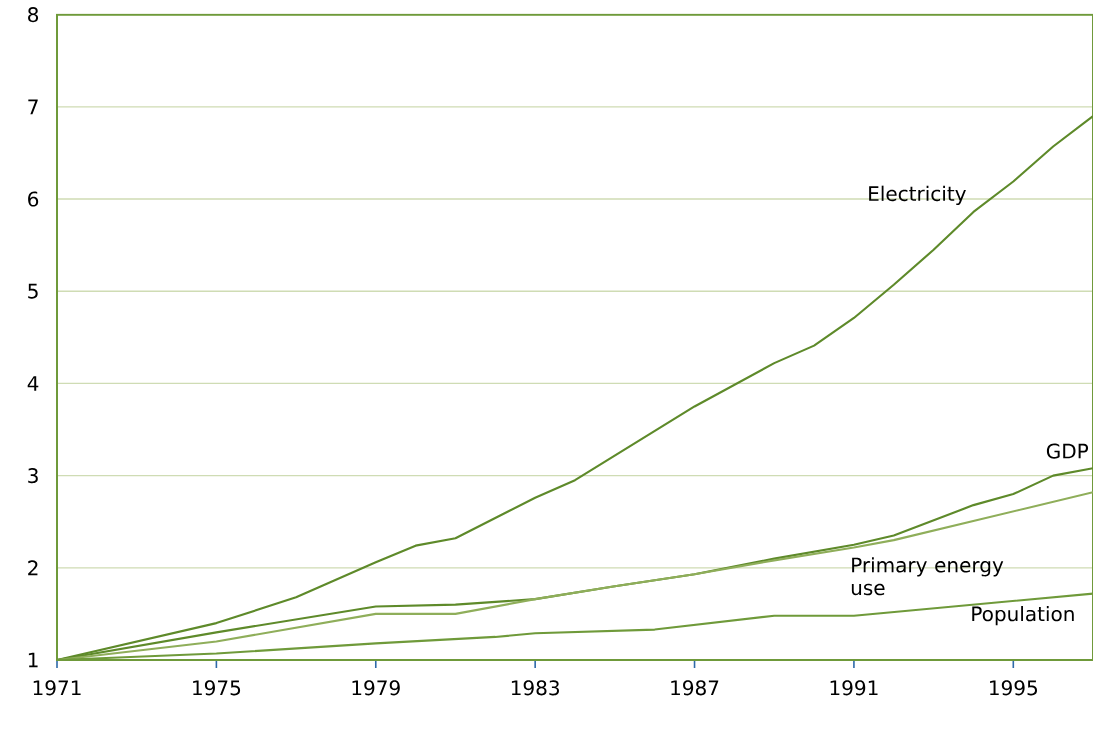  Describe the element at coordinates (917, 195) in the screenshot. I see `series-label: Electricity` at that location.